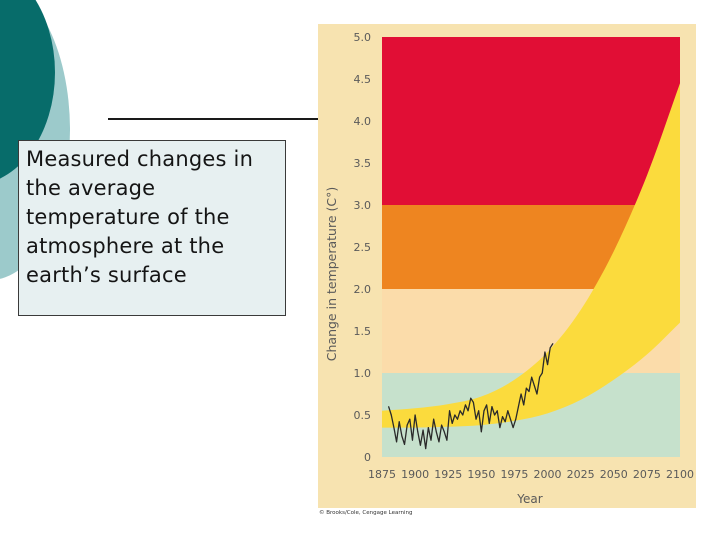  I want to click on copyright-notice: © Brooks/Cole, Cengage Learning, so click(366, 513).